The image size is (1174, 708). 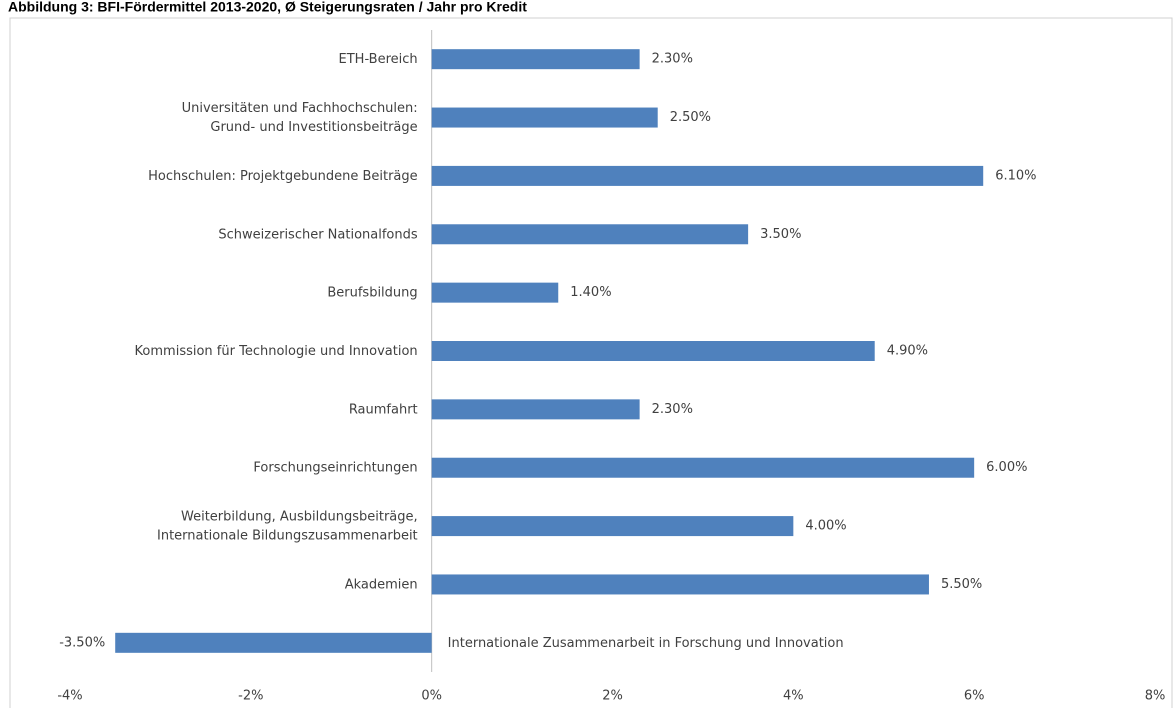 I want to click on value-label: 5.50%, so click(x=961, y=584).